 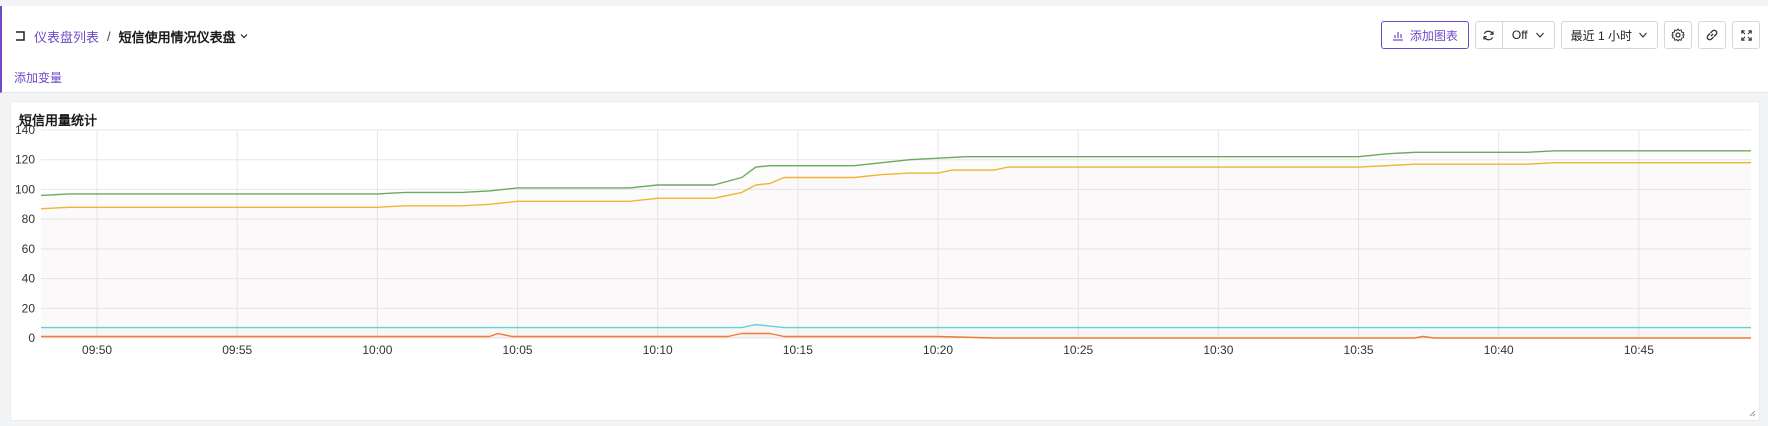 What do you see at coordinates (1359, 350) in the screenshot?
I see `x-tick-label: 10:35` at bounding box center [1359, 350].